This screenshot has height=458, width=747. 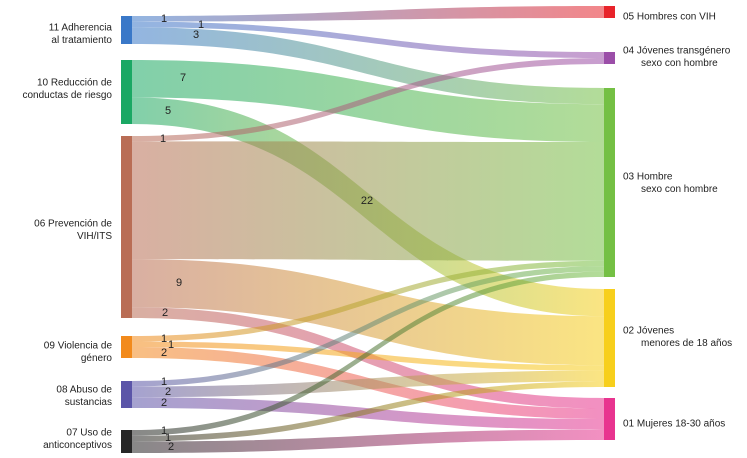 What do you see at coordinates (368, 301) in the screenshot?
I see `link-s09-t03` at bounding box center [368, 301].